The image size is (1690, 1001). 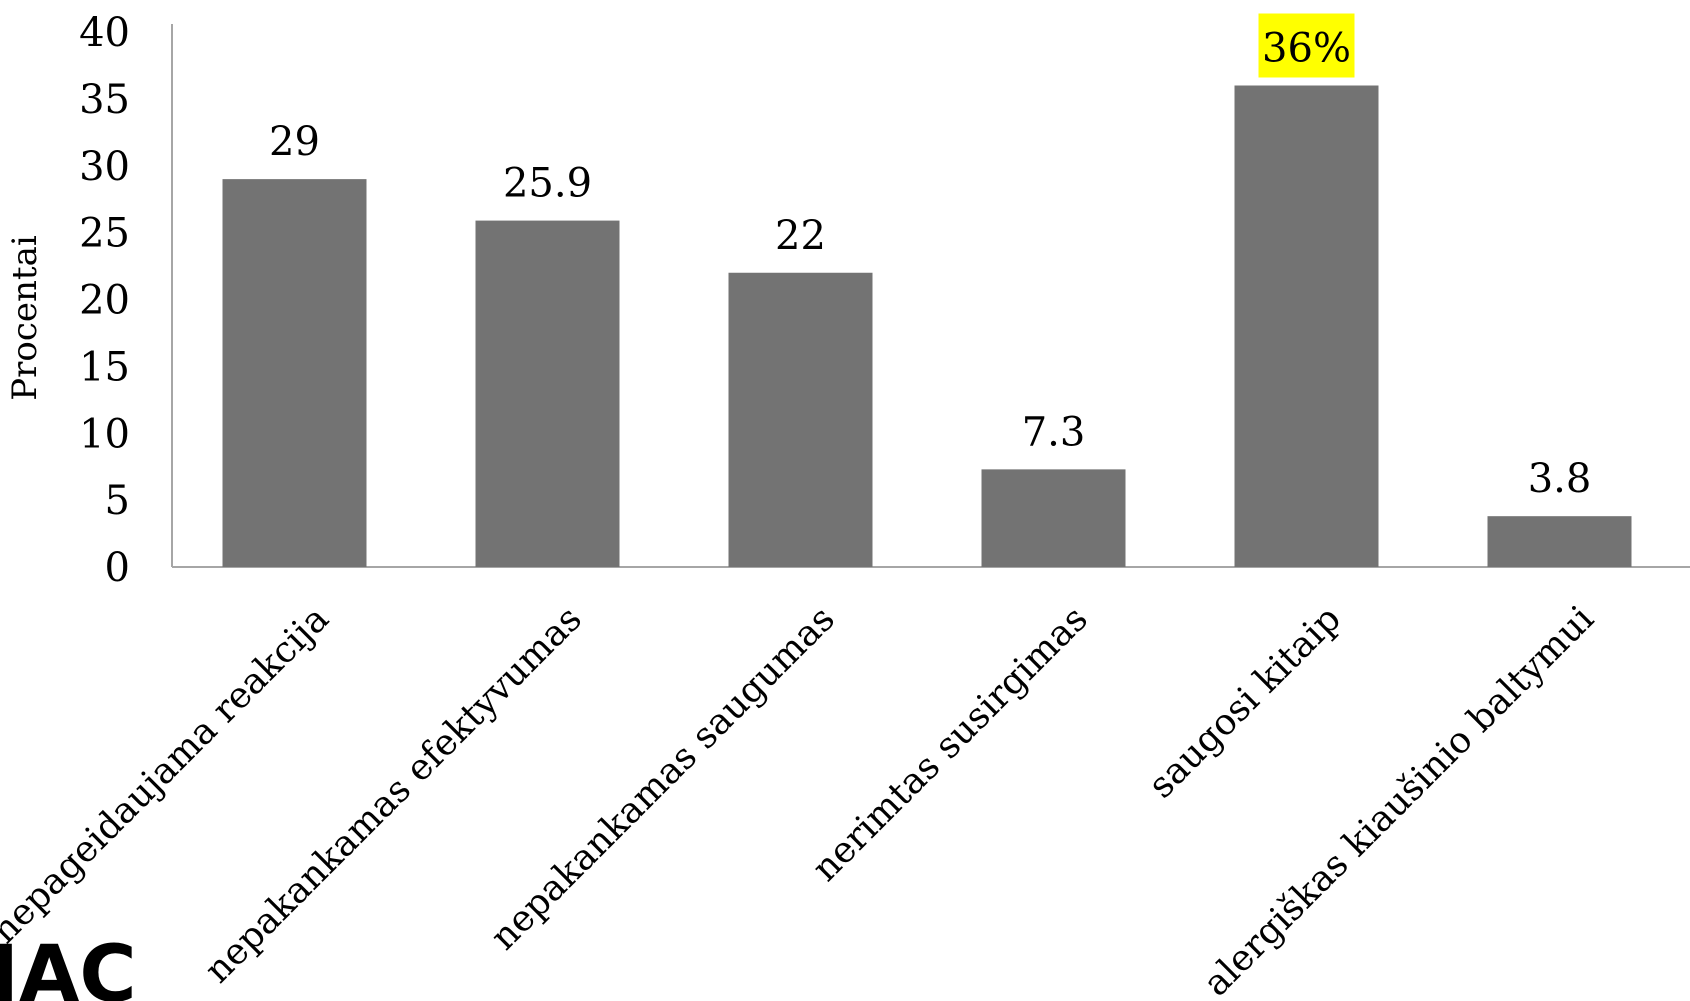 What do you see at coordinates (104, 234) in the screenshot?
I see `y-tick-label: 25` at bounding box center [104, 234].